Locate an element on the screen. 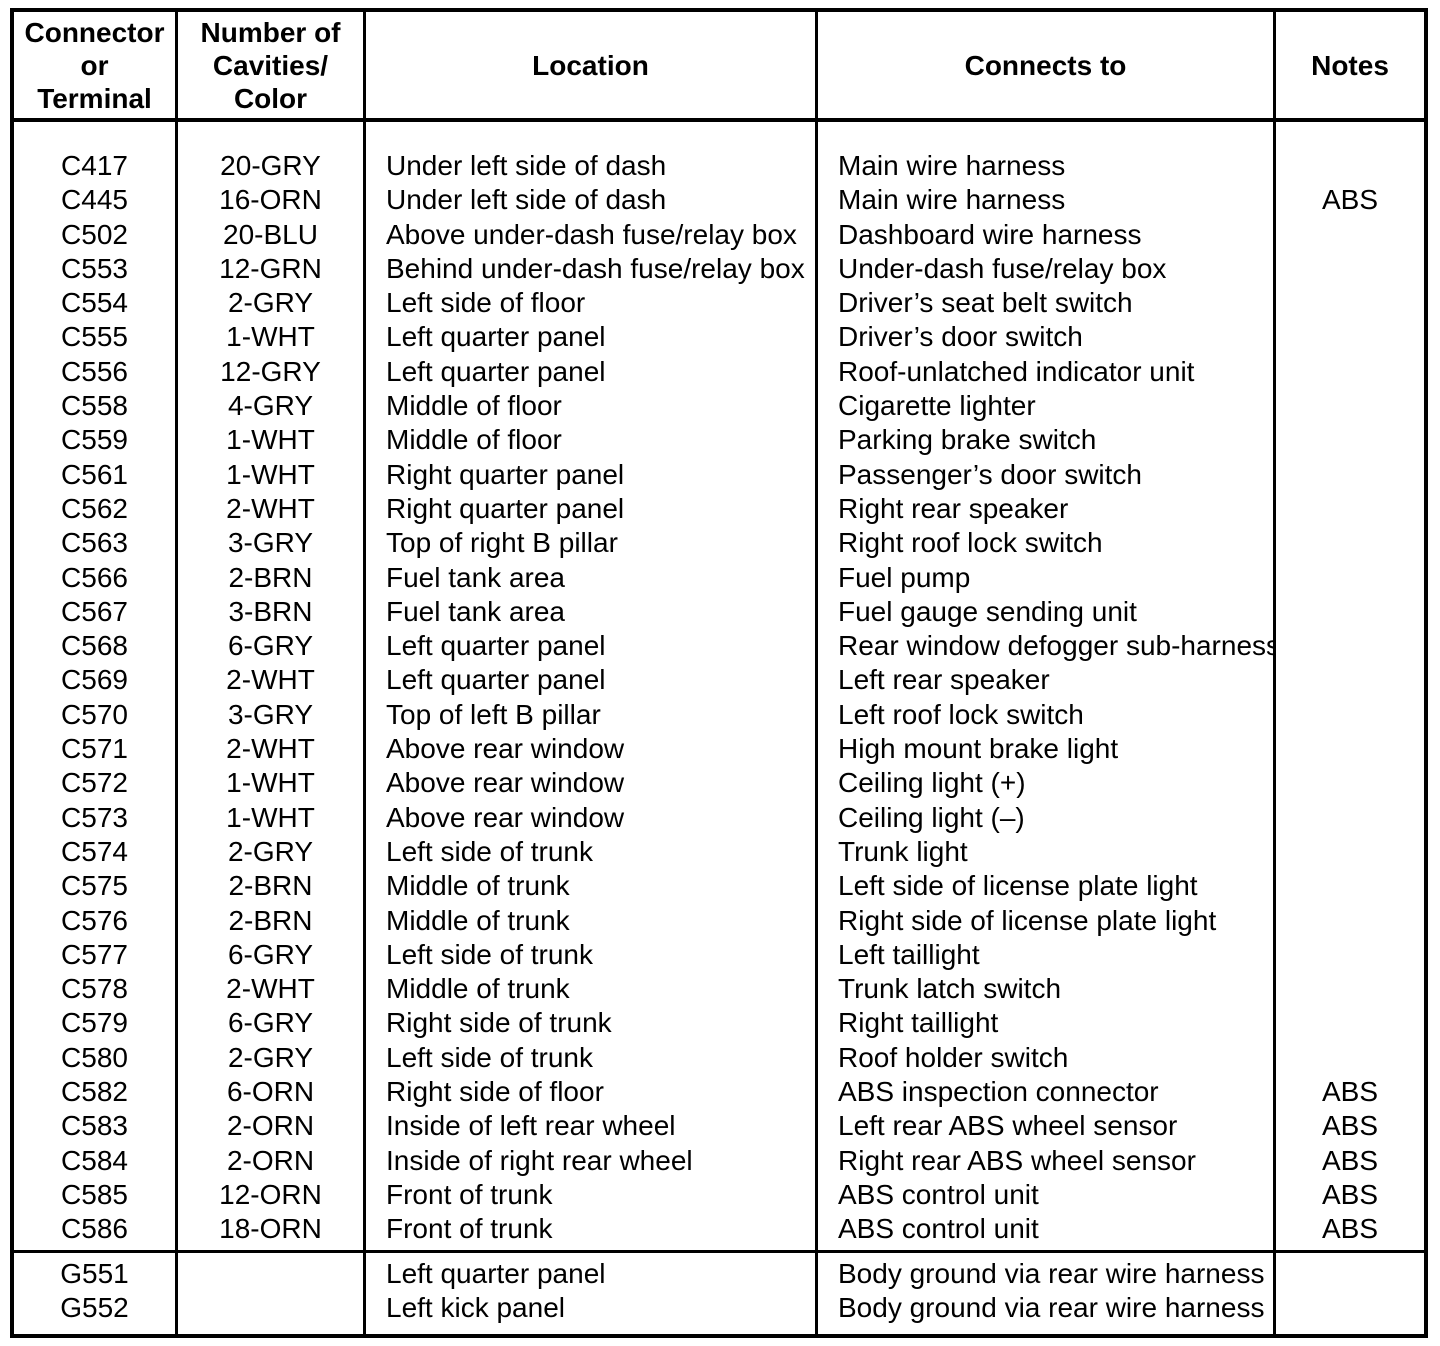  connector-id: C566 is located at coordinates (94, 577).